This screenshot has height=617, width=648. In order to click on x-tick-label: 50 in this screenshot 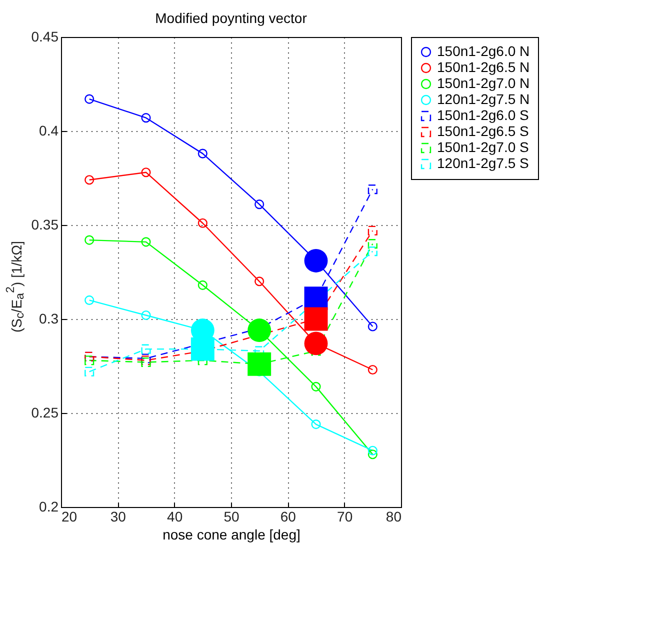, I will do `click(232, 516)`.